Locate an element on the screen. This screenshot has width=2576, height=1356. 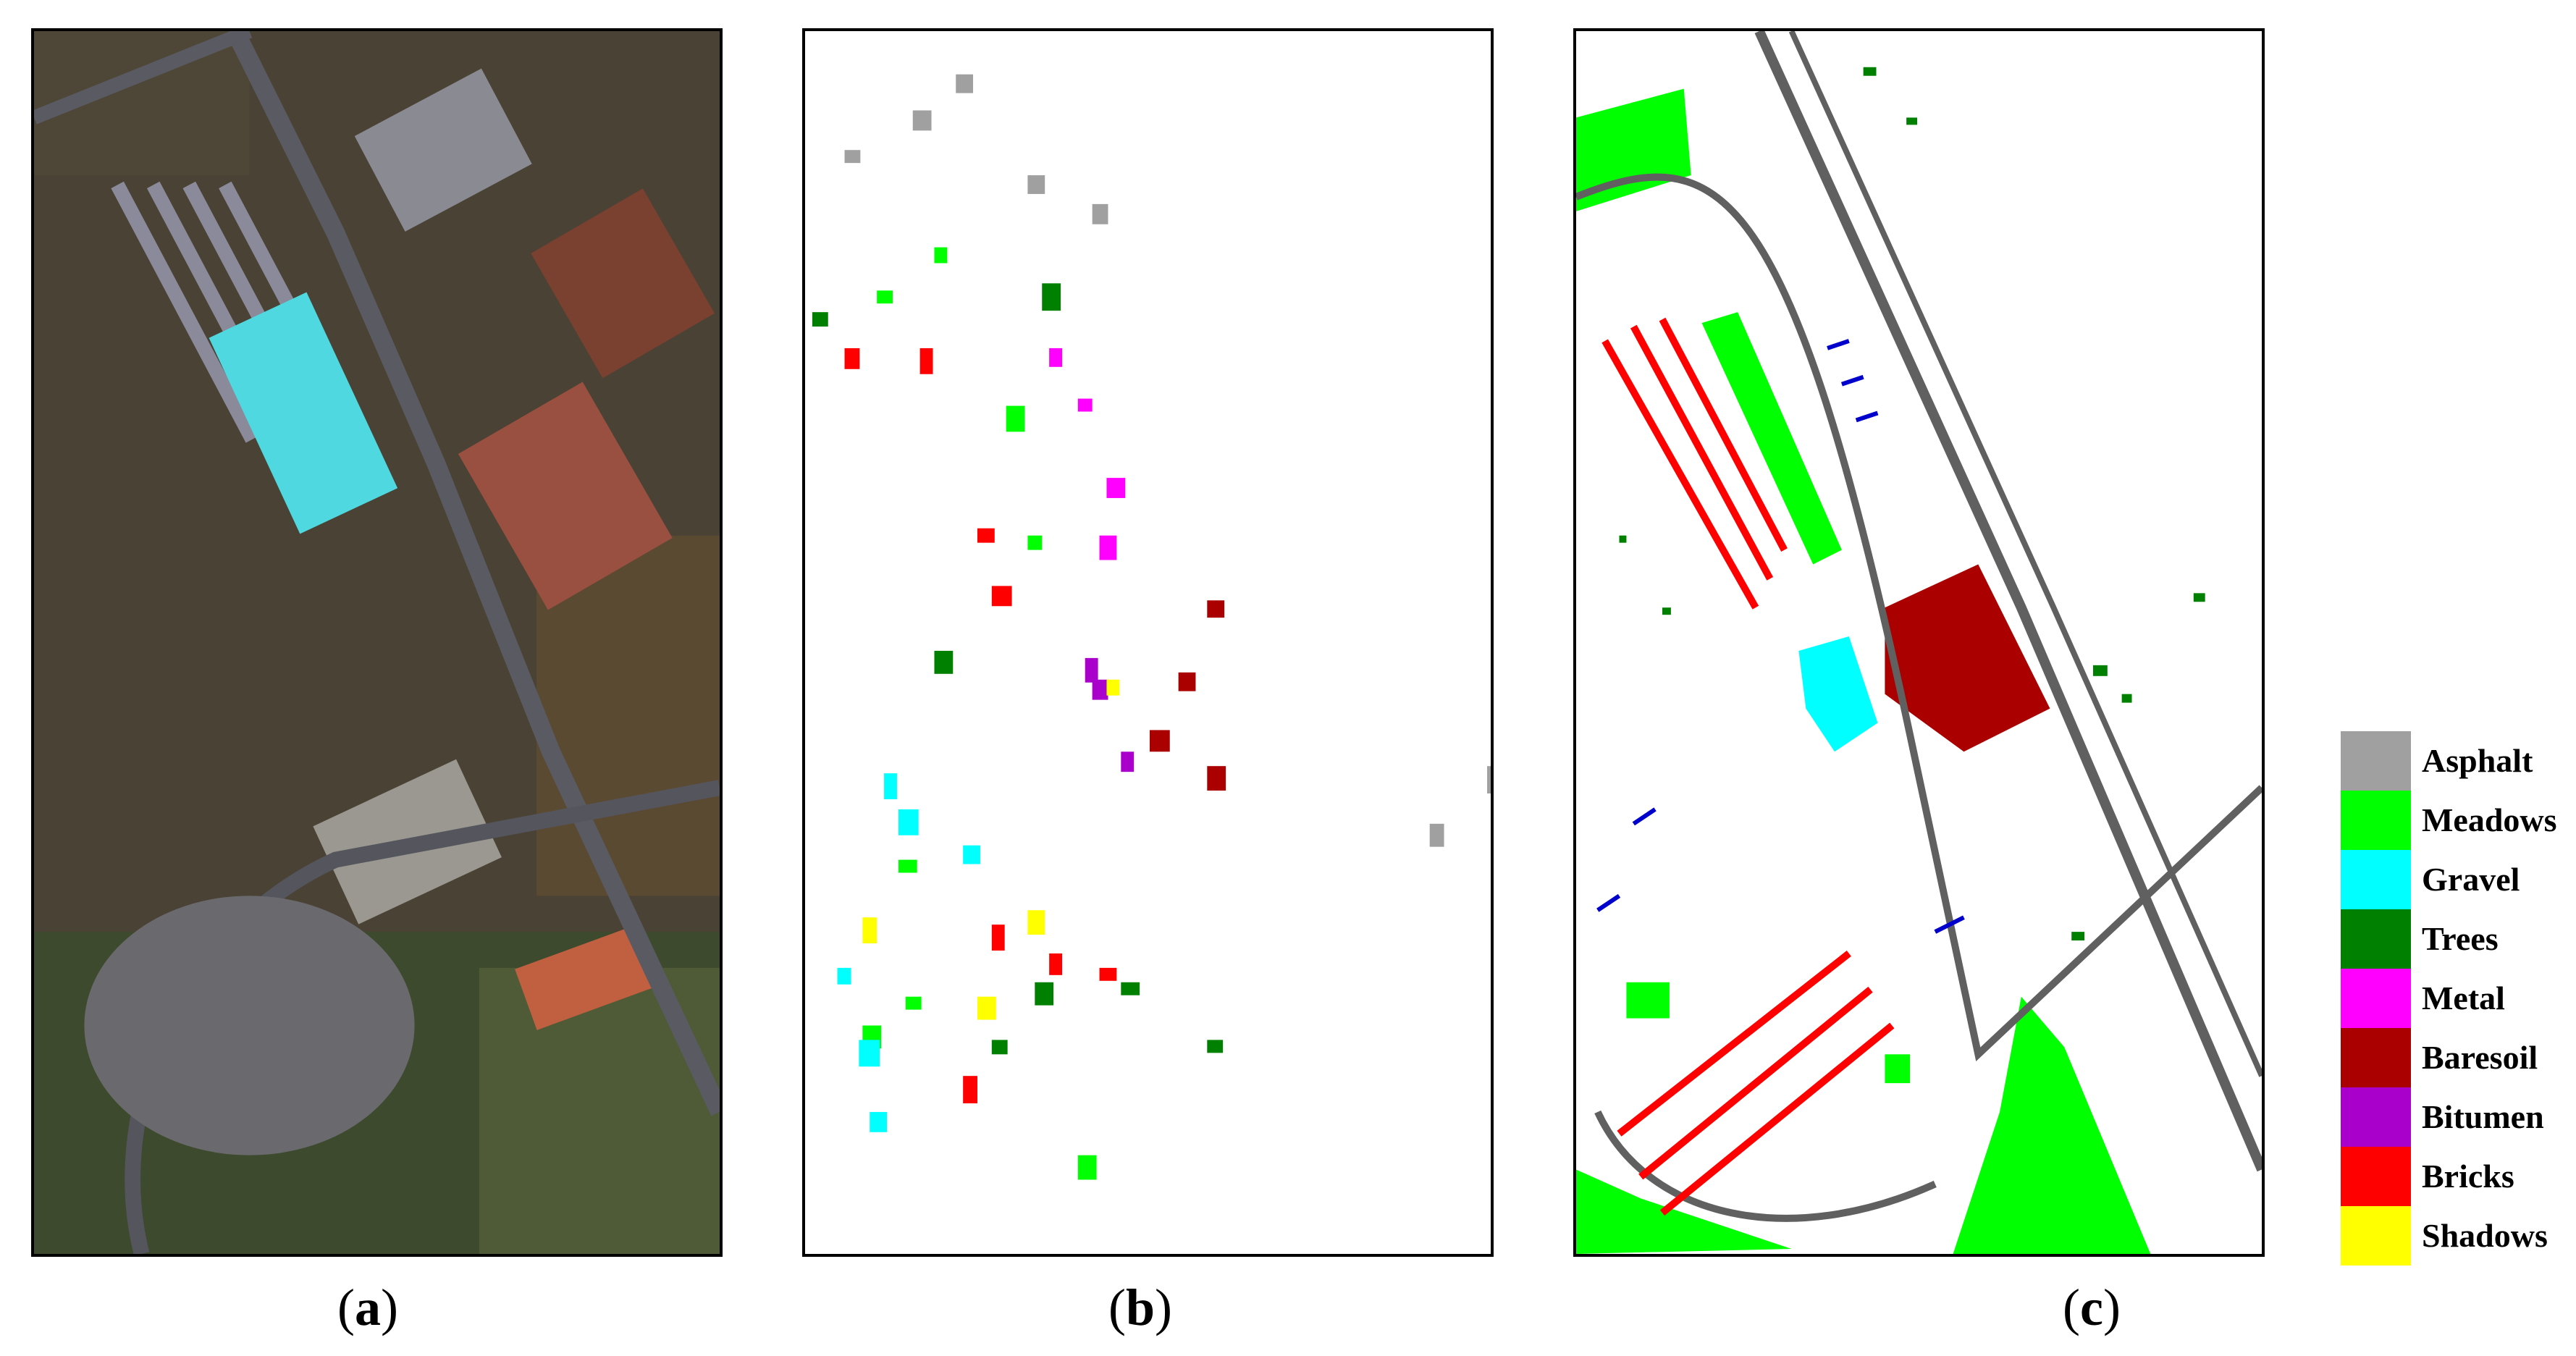
legend-label: Gravel is located at coordinates (2471, 880).